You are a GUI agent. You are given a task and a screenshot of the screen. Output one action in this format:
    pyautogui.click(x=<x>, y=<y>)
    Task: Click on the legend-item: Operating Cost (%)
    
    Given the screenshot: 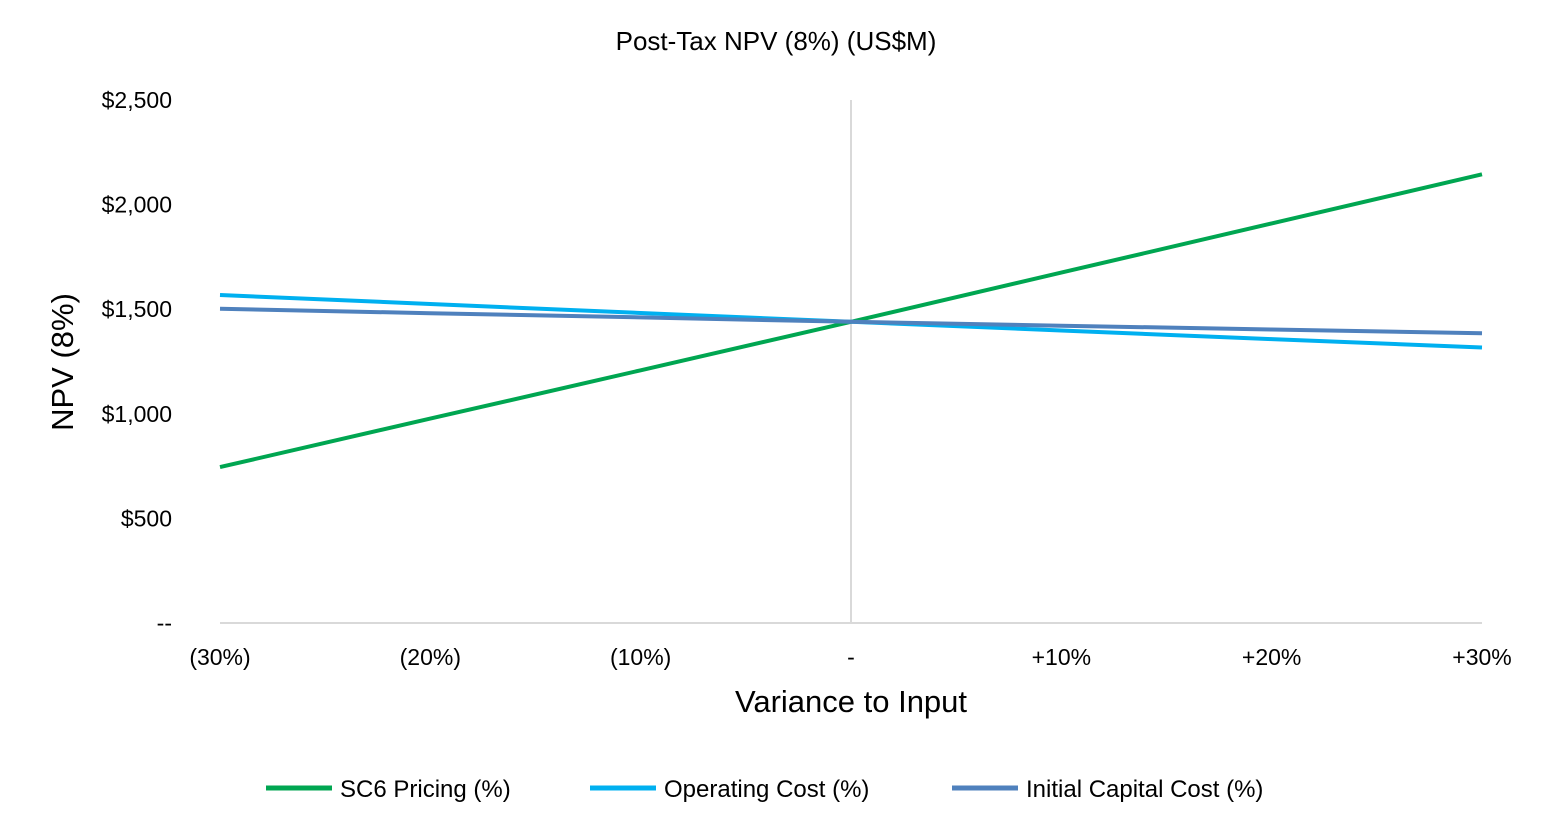 What is the action you would take?
    pyautogui.click(x=729, y=789)
    